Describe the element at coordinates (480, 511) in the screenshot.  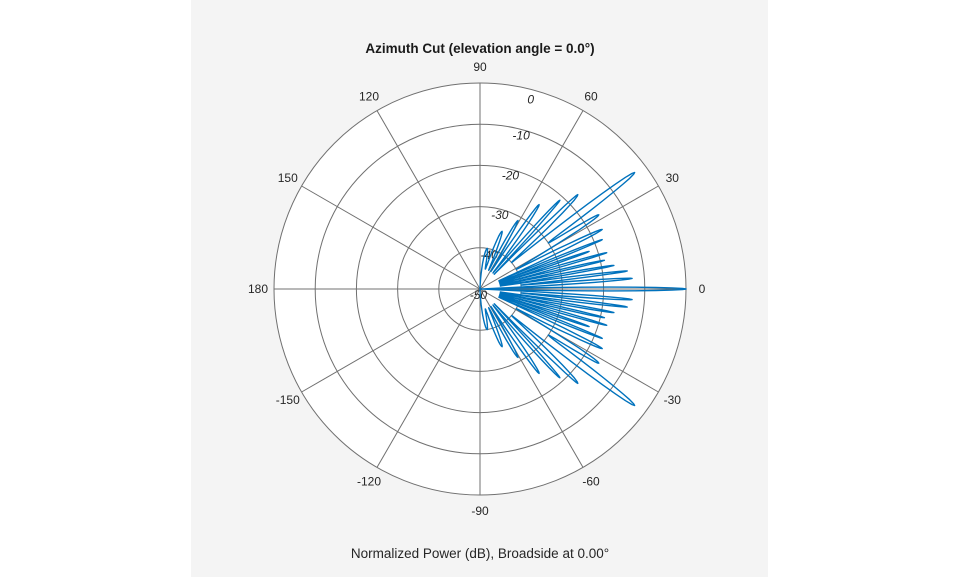
I see `angle-tick-label: -90` at that location.